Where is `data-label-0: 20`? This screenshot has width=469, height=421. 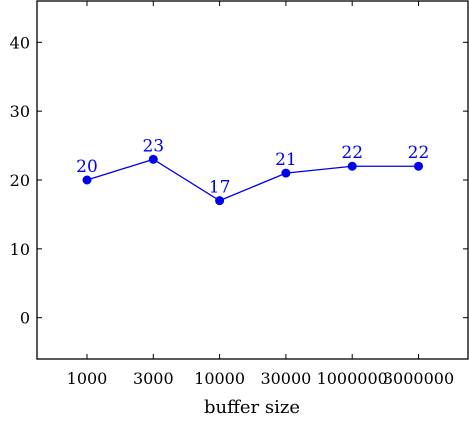
data-label-0: 20 is located at coordinates (87, 167).